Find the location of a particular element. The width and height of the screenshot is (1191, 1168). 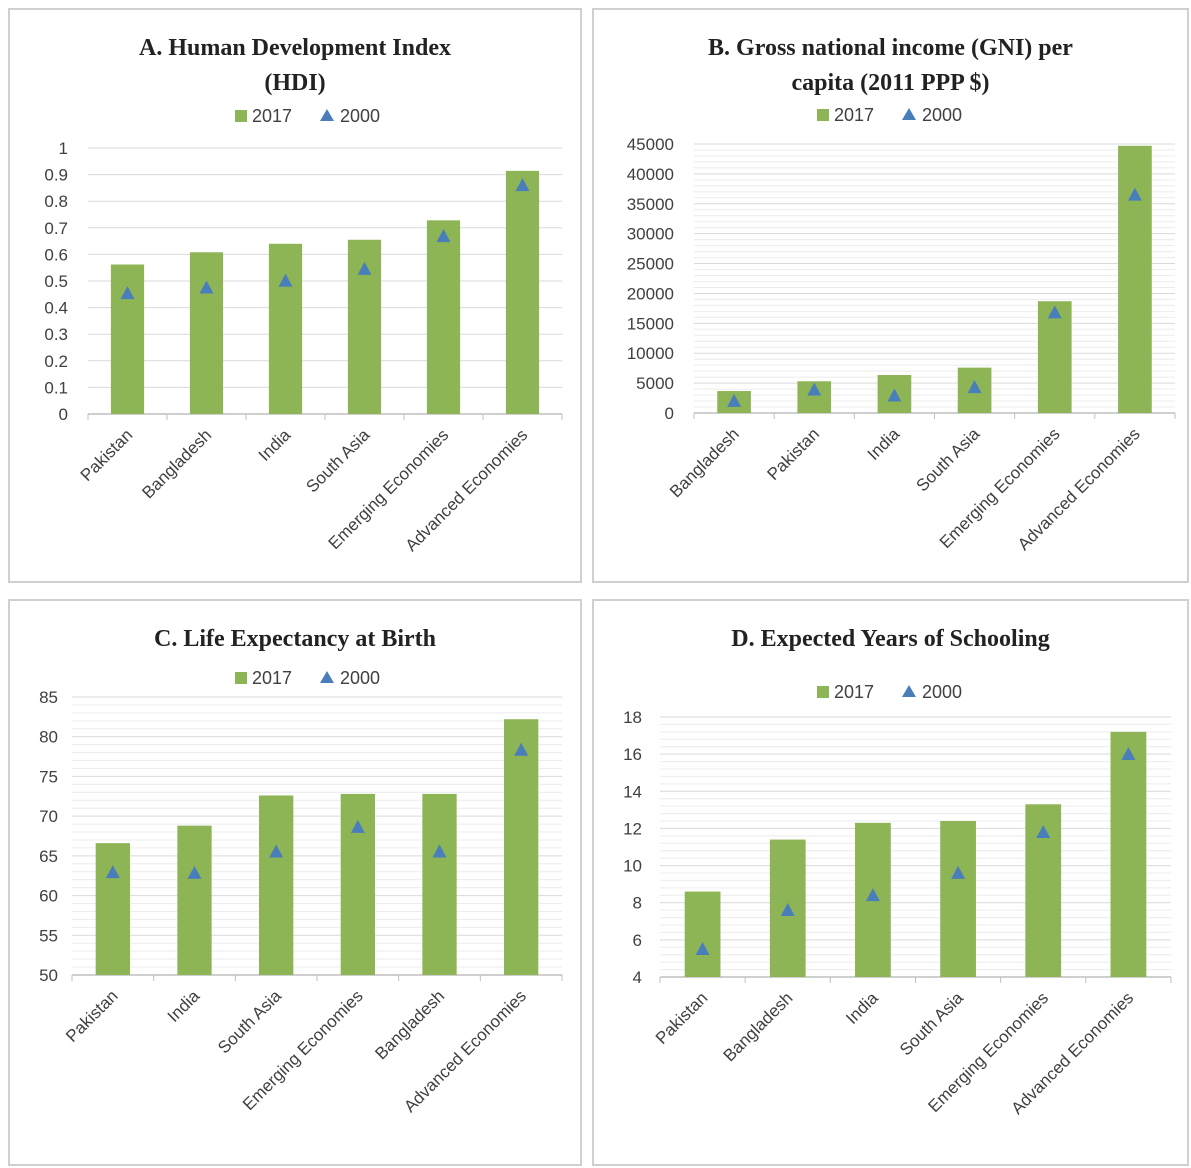

y-tick-label: 6 is located at coordinates (637, 940).